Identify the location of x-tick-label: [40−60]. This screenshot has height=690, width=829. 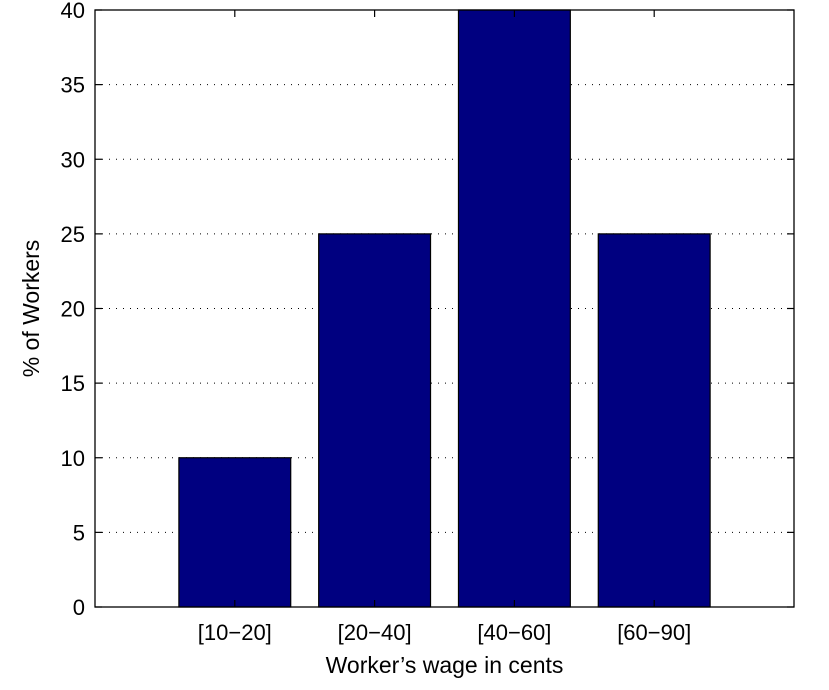
(514, 632).